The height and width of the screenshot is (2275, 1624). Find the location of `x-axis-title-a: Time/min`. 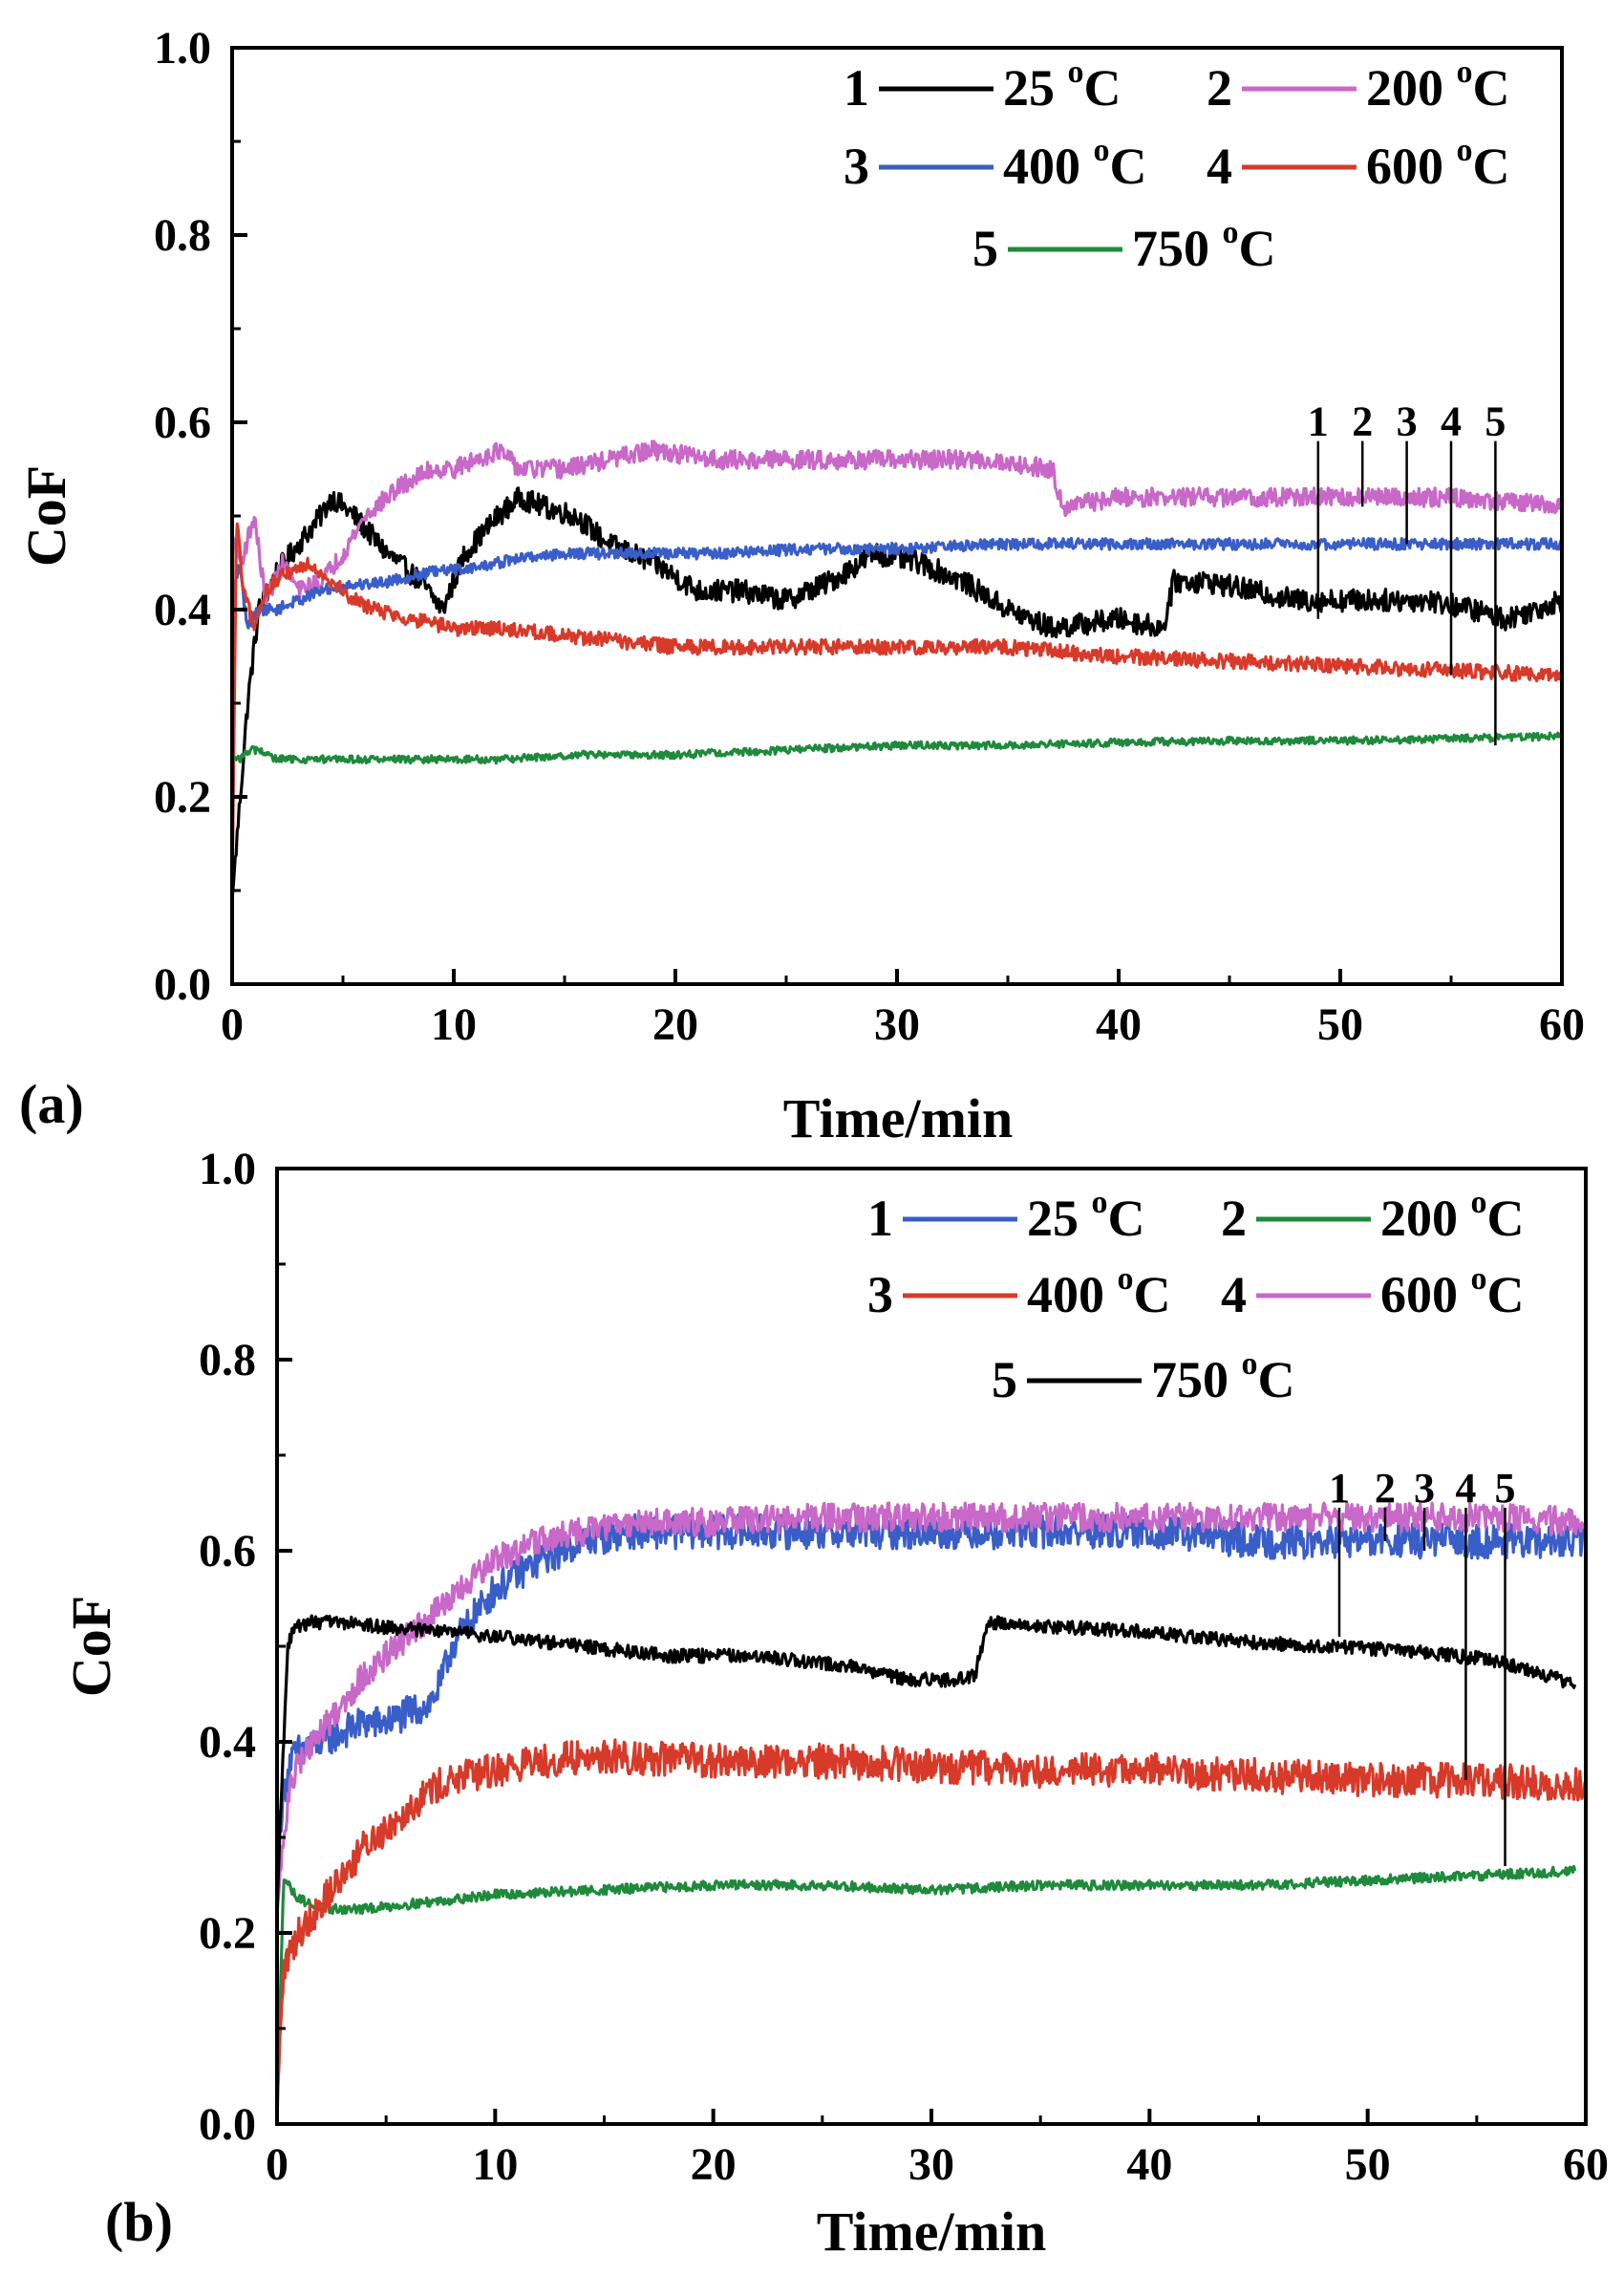

x-axis-title-a: Time/min is located at coordinates (899, 1118).